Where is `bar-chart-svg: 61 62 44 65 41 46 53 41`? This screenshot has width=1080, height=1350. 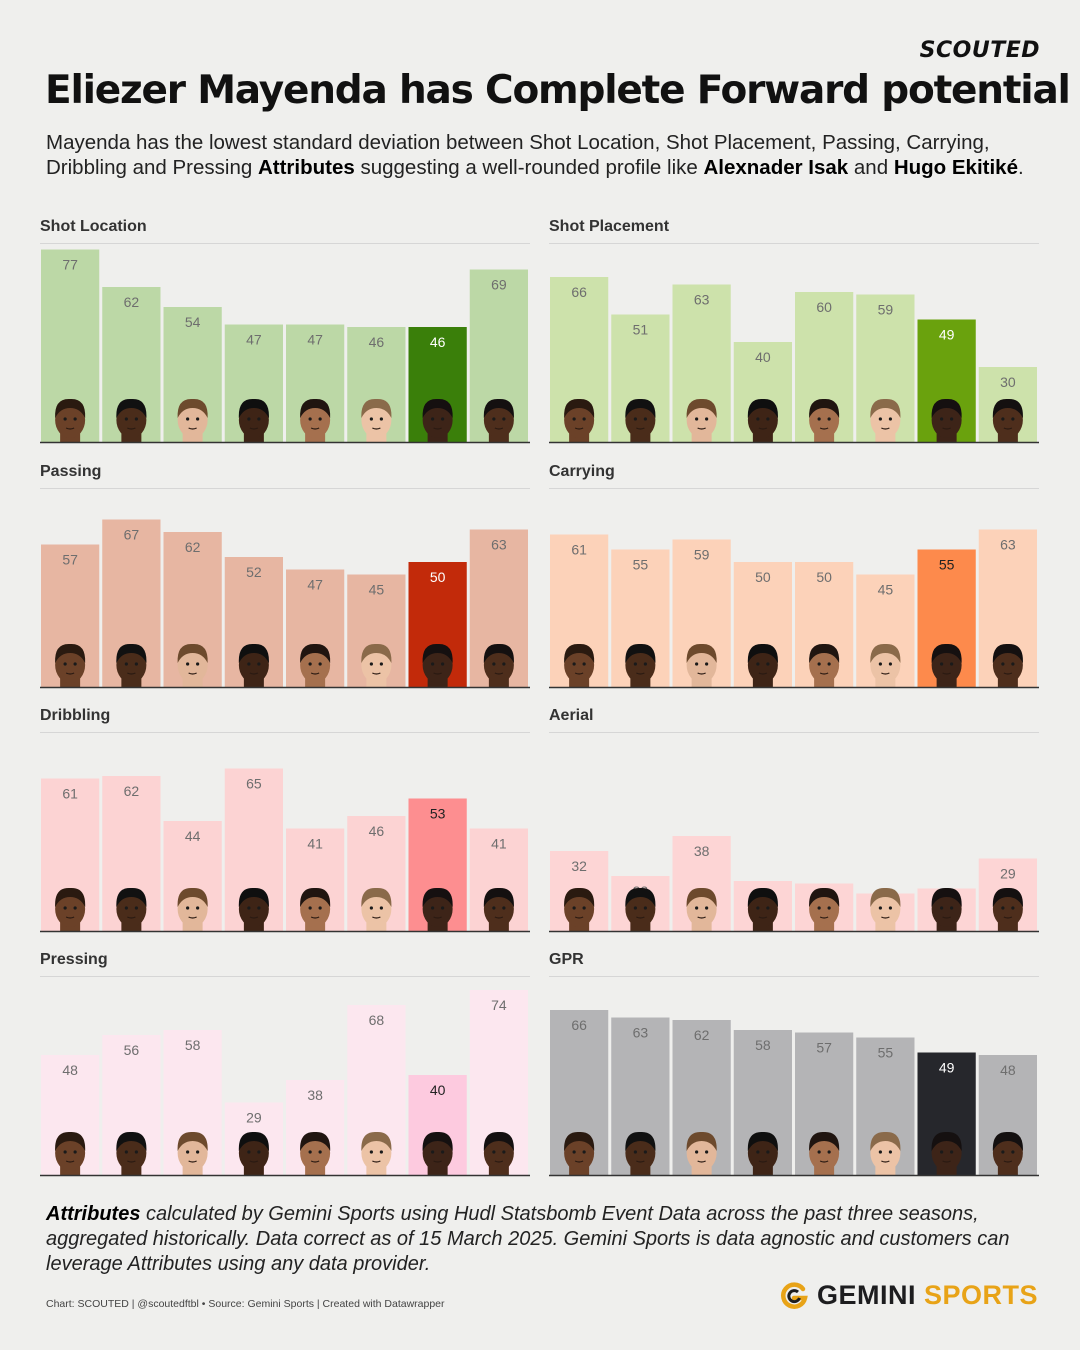
bar-chart-svg: 61 62 44 65 41 46 53 41 is located at coordinates (285, 850).